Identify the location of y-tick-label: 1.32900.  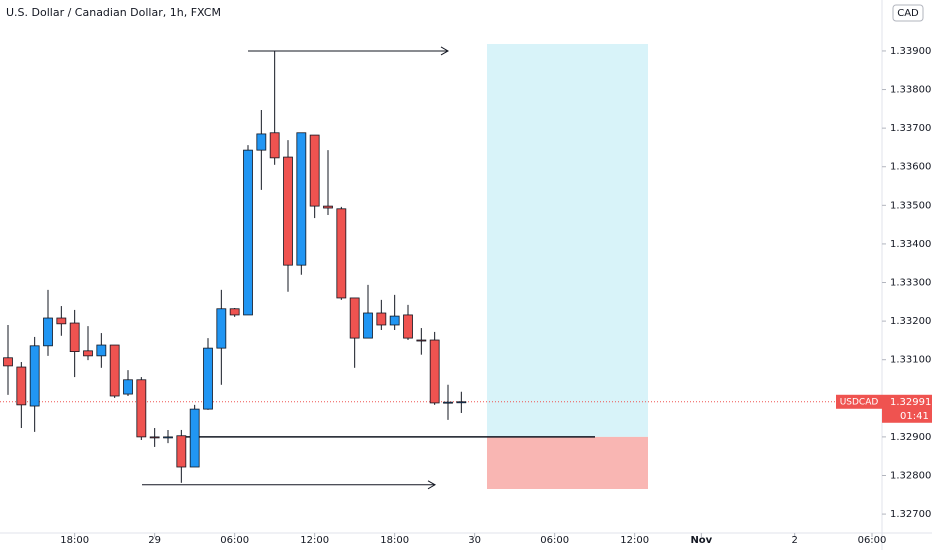
(910, 437).